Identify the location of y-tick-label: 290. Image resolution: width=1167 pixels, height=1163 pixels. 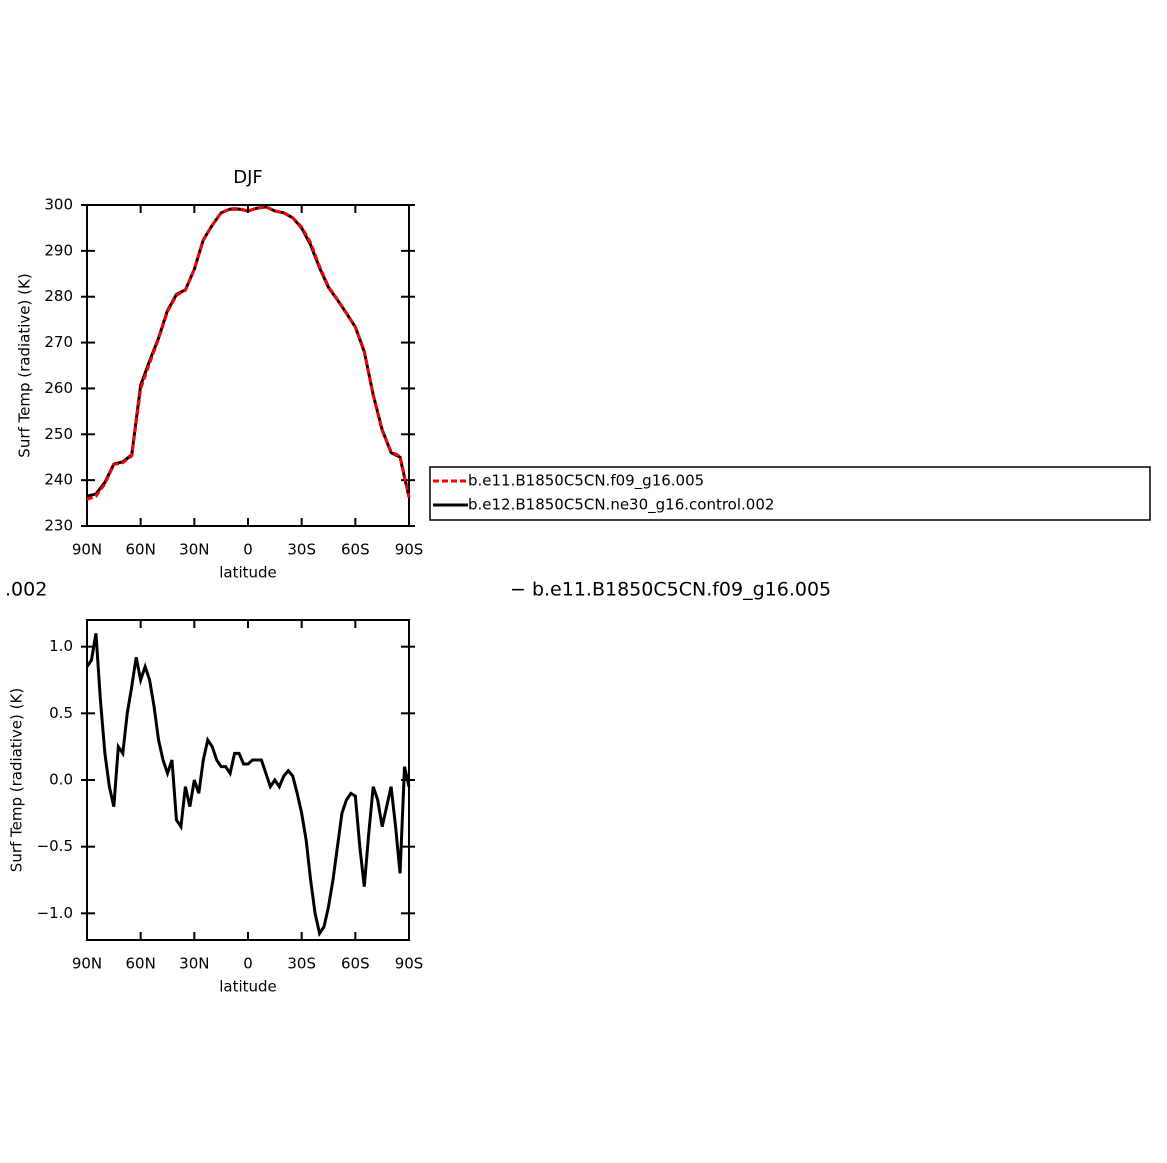
(58, 250).